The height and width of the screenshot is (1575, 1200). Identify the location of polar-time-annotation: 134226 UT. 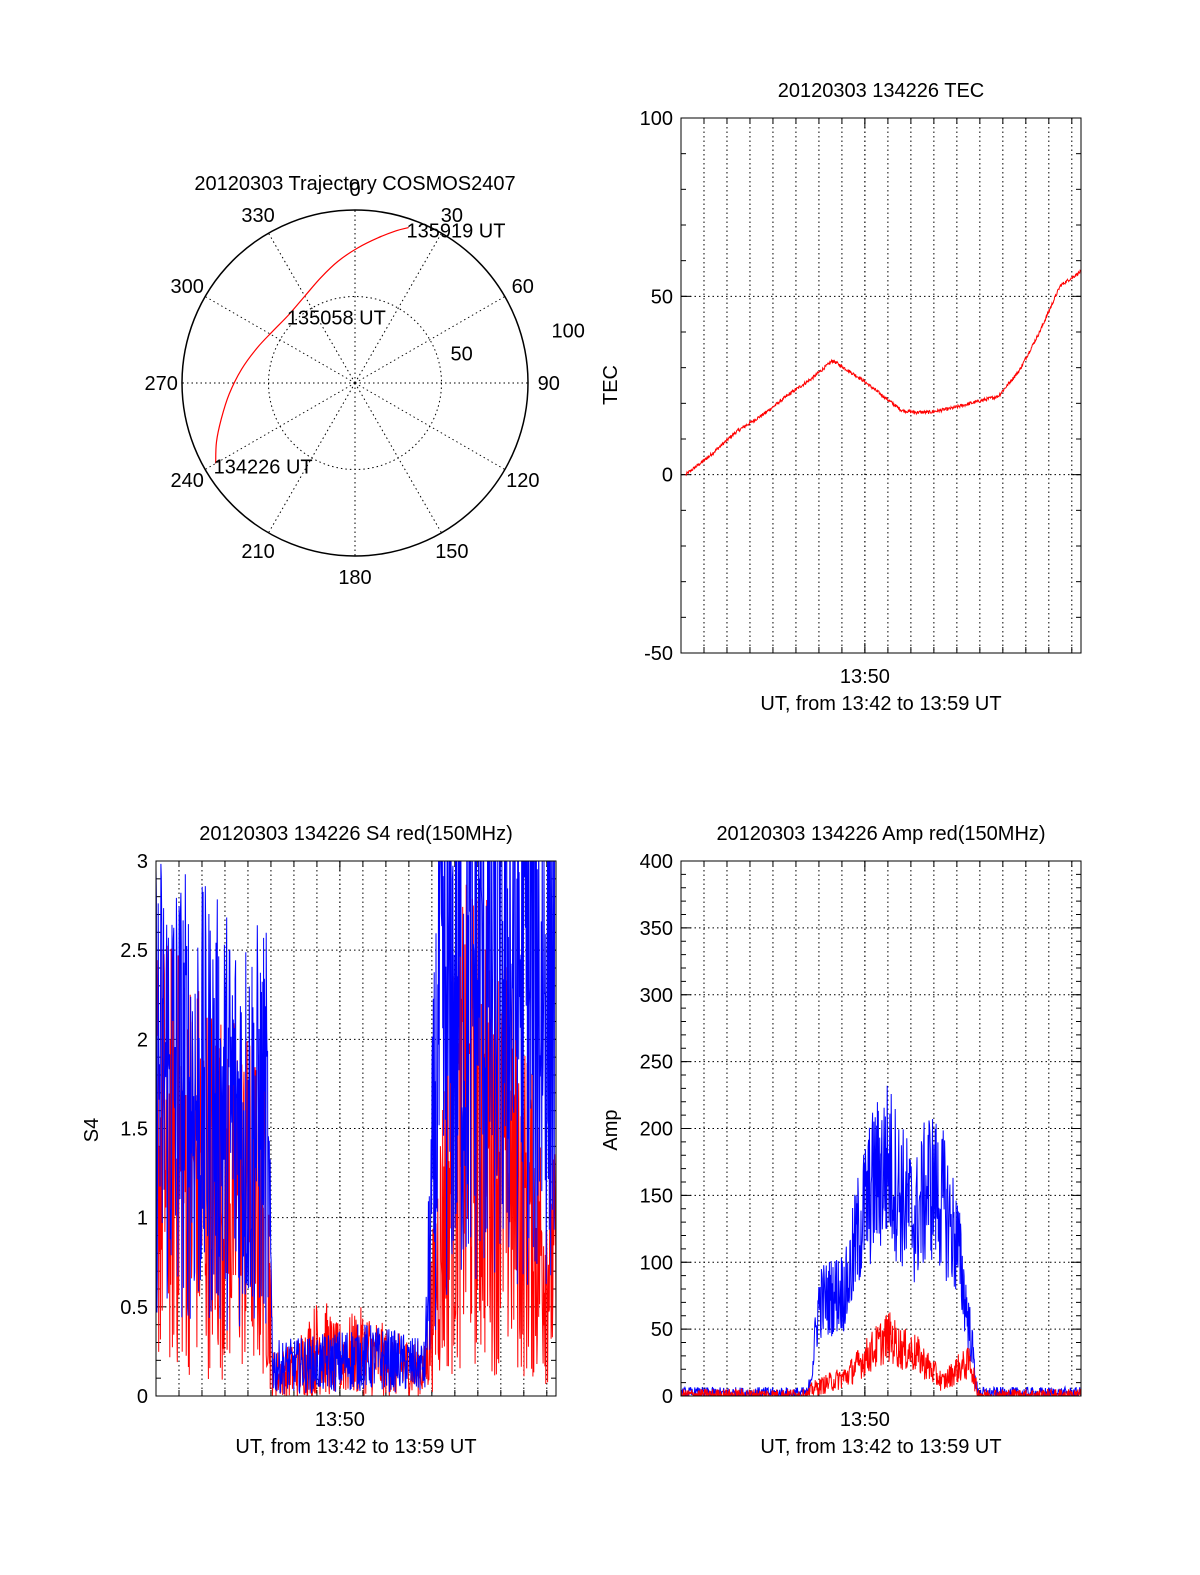
(263, 467).